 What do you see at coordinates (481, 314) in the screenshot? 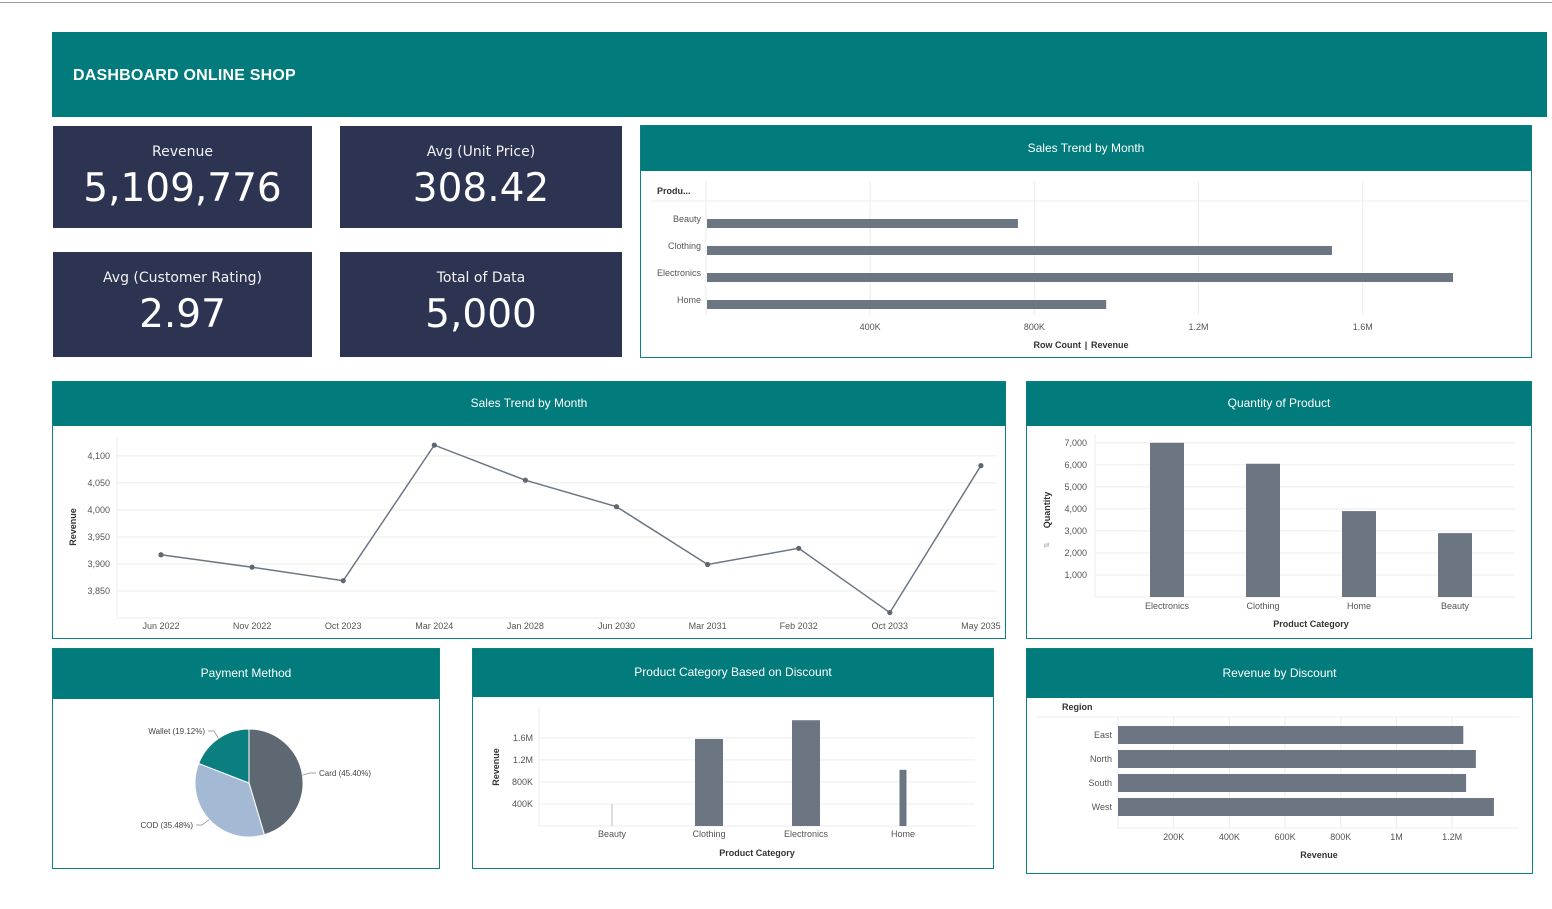
I see `kpi-value: 5,000` at bounding box center [481, 314].